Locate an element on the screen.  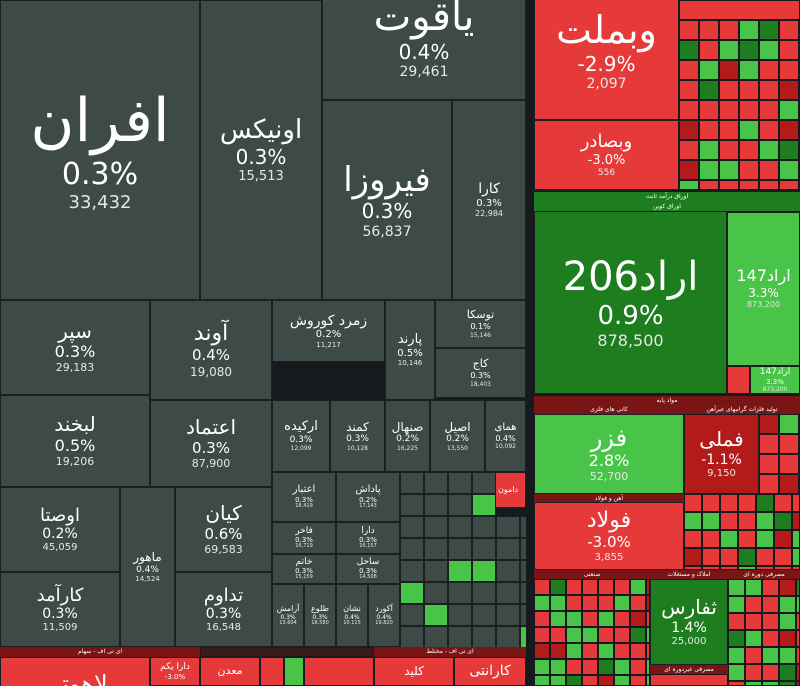
stock-tile: اوصتا 0.2% 45,059 is located at coordinates (60, 529).